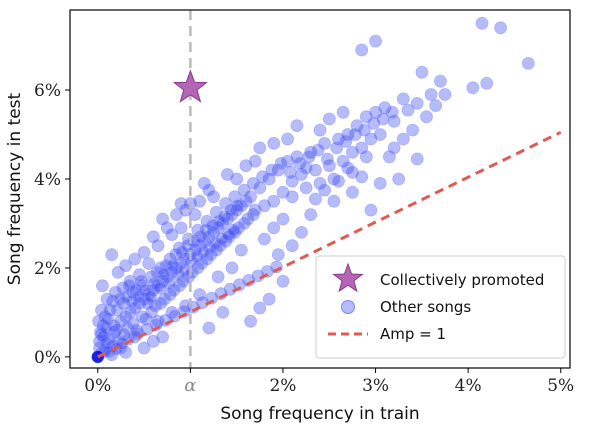  Describe the element at coordinates (560, 386) in the screenshot. I see `x-tick-label: 5%` at that location.